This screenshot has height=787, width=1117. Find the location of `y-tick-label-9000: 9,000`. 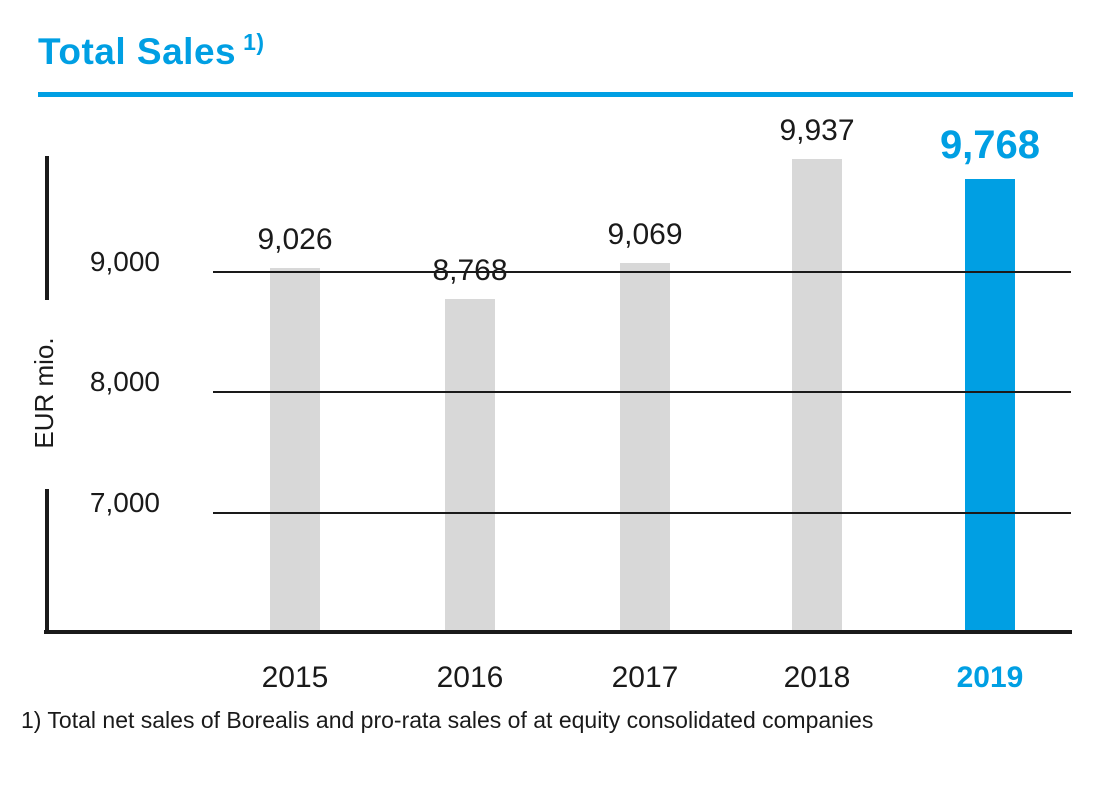

y-tick-label-9000: 9,000 is located at coordinates (124, 261).